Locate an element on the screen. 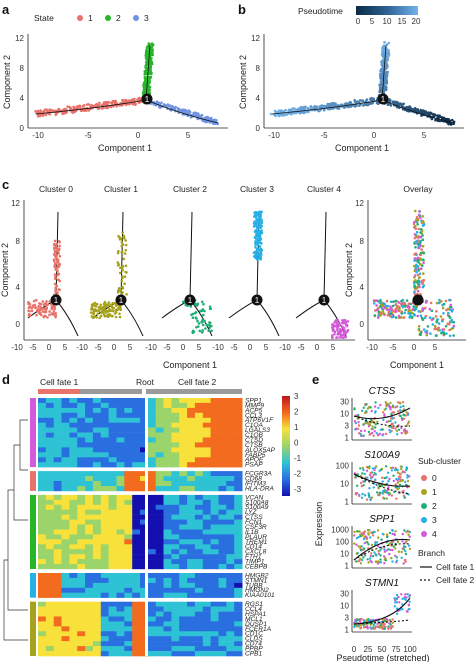 The image size is (474, 662). c-branch-node is located at coordinates (121, 300).